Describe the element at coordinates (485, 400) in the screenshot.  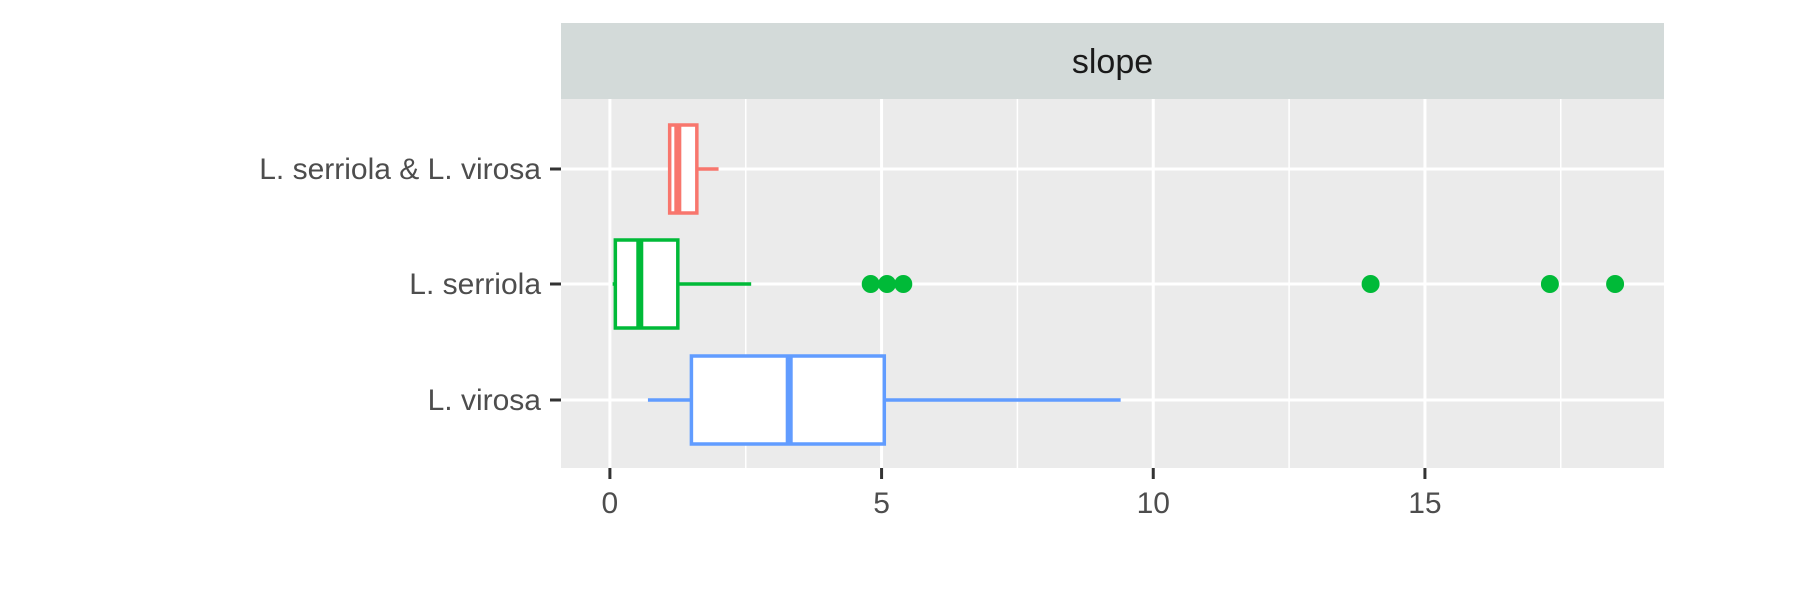
I see `y-tick-label: L. virosa` at that location.